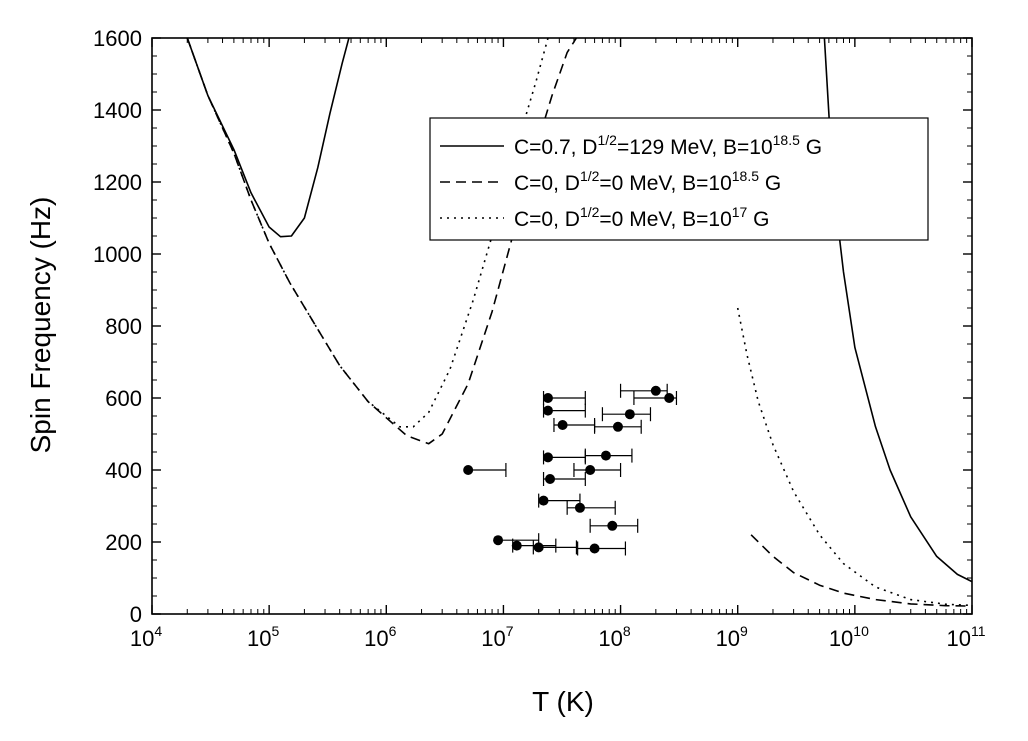  What do you see at coordinates (136, 614) in the screenshot?
I see `y-tick-label: 0` at bounding box center [136, 614].